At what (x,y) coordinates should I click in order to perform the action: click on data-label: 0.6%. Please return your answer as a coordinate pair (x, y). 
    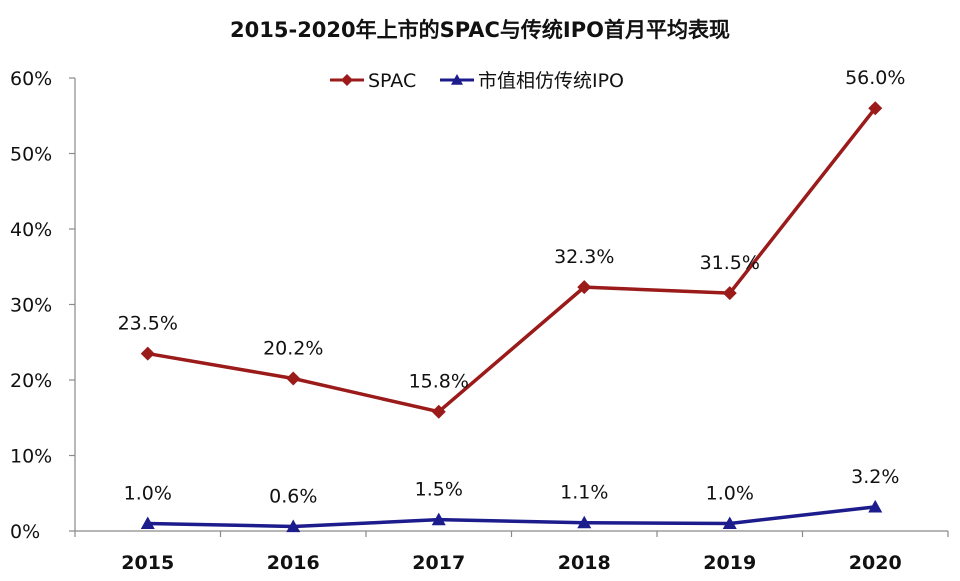
    Looking at the image, I should click on (293, 496).